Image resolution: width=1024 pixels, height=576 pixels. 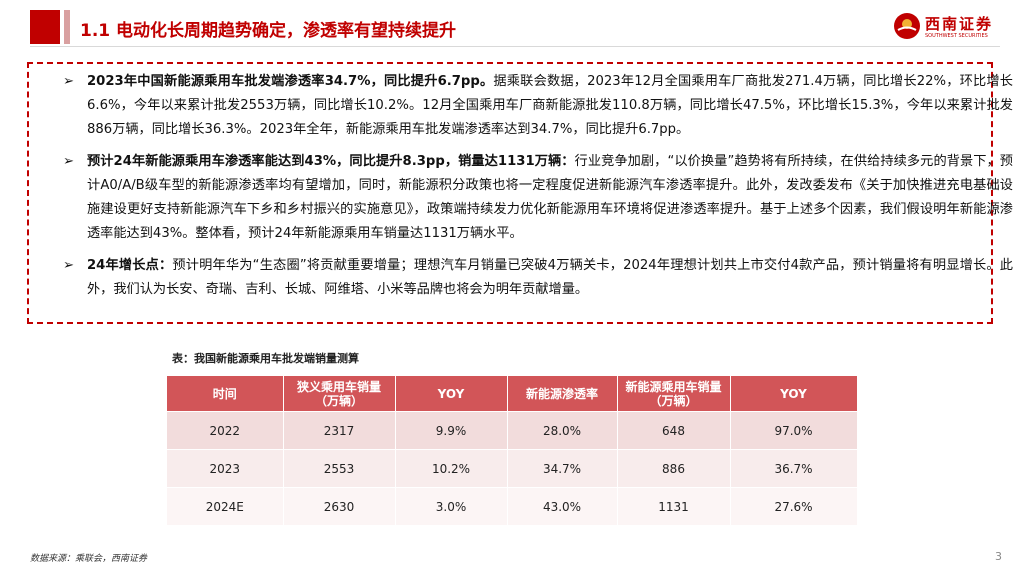 I want to click on title: 1.1 电动化长周期趋势确定，渗透率有望持续提升, so click(x=268, y=31).